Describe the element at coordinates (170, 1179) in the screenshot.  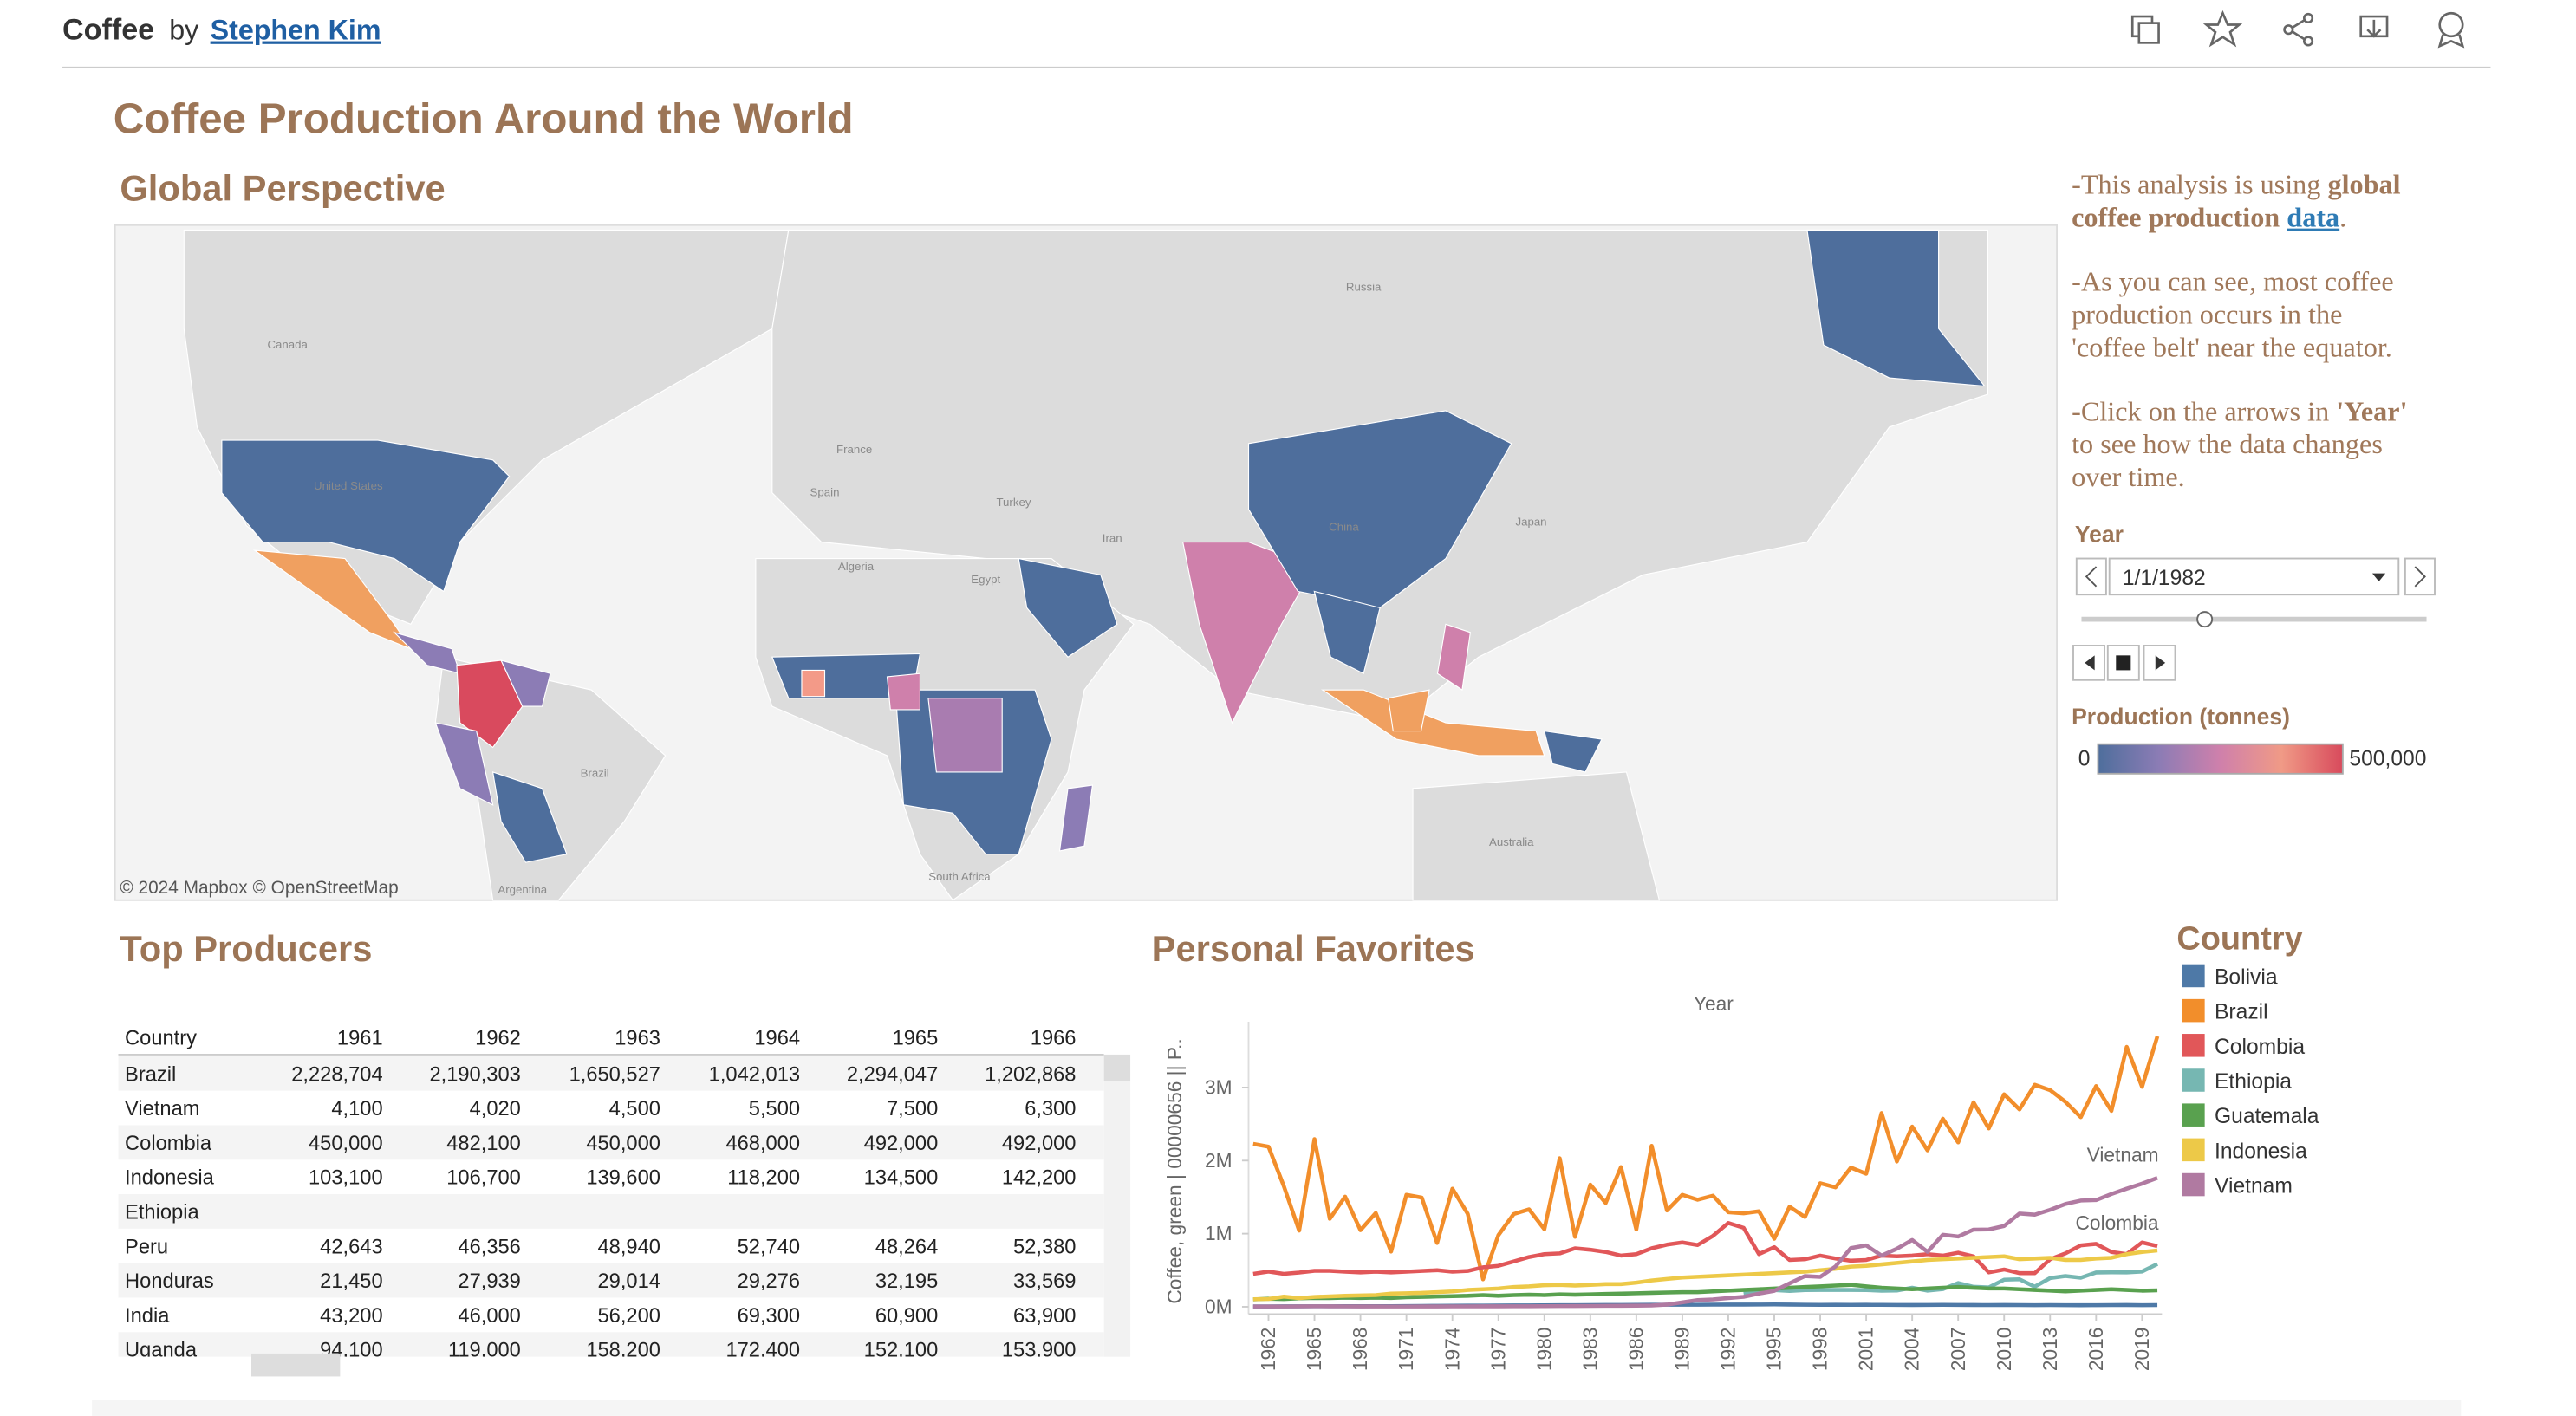
I see `table-row-header: Indonesia` at that location.